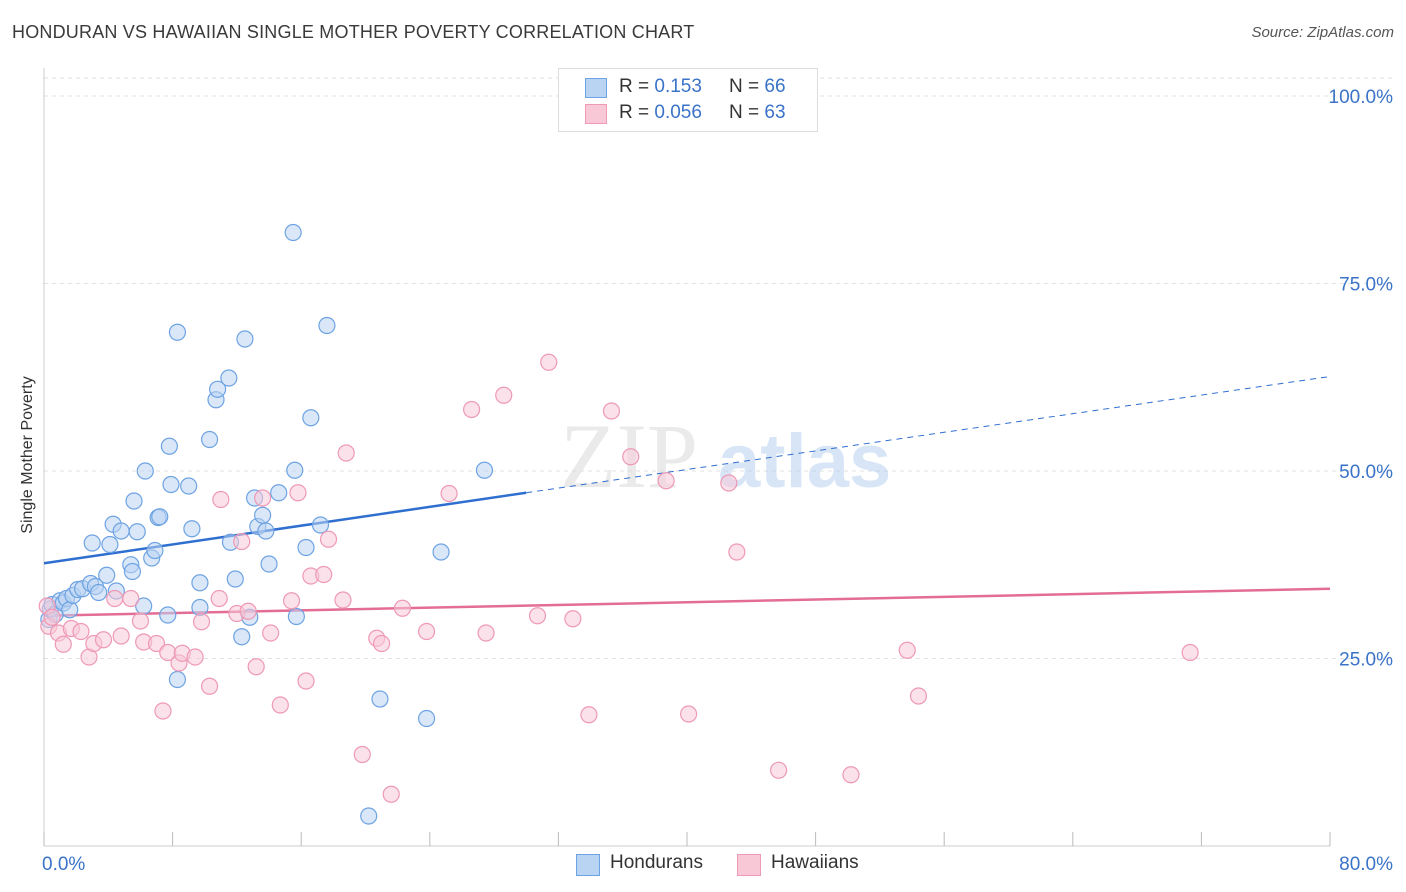 Image resolution: width=1406 pixels, height=892 pixels. I want to click on y-tick-label: 50.0%, so click(1366, 472).